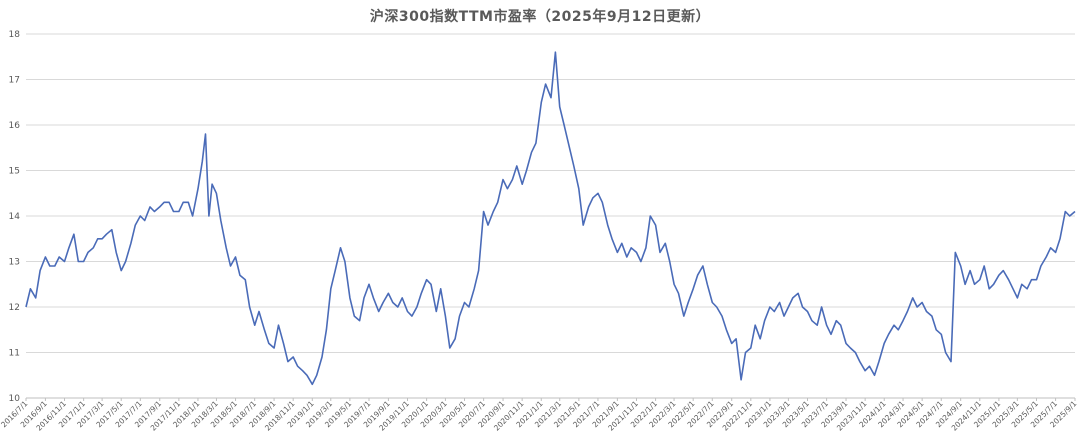 This screenshot has height=441, width=1080. I want to click on y-tick-label: 18, so click(15, 35).